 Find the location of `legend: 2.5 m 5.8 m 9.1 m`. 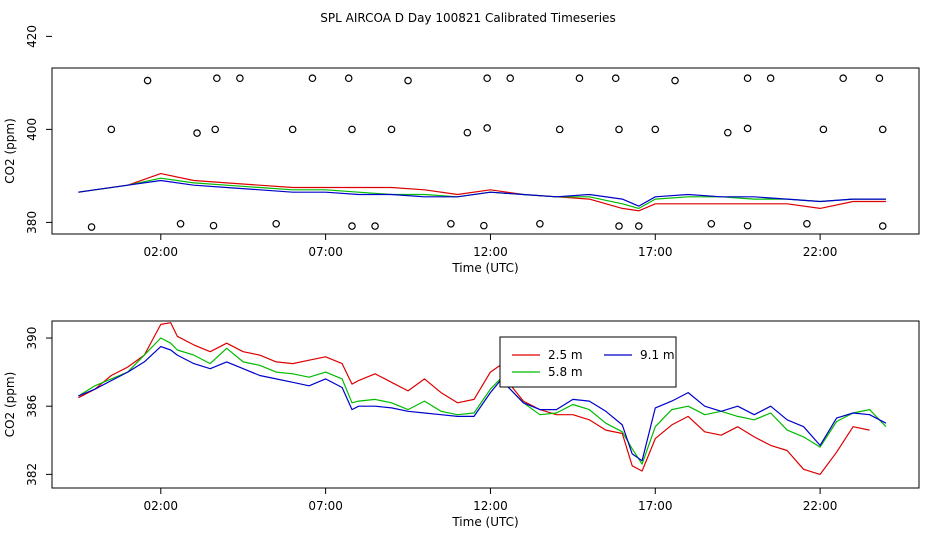

legend: 2.5 m 5.8 m 9.1 m is located at coordinates (588, 362).